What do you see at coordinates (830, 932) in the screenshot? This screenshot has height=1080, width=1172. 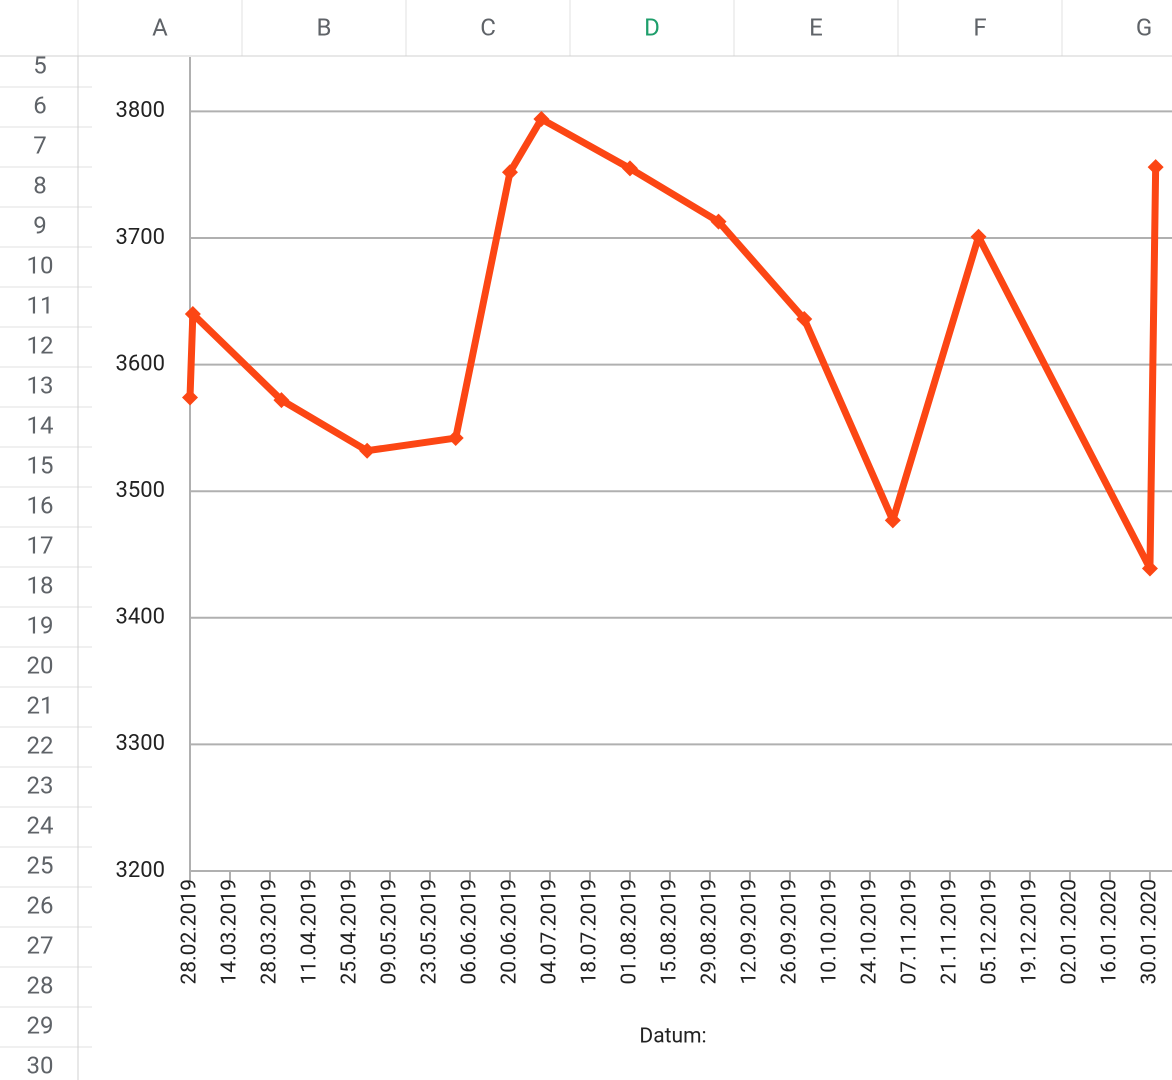 I see `x-tick-label: 10.10.2019` at bounding box center [830, 932].